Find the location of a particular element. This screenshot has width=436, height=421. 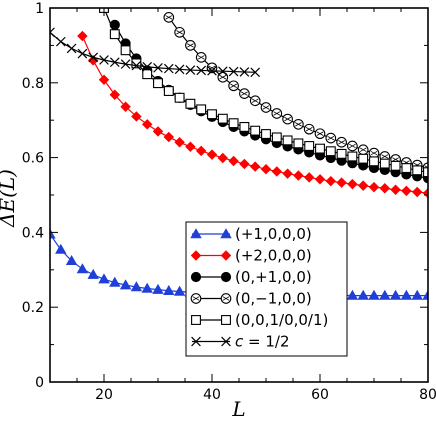

legend-label-6: c = 1/2 is located at coordinates (262, 342).